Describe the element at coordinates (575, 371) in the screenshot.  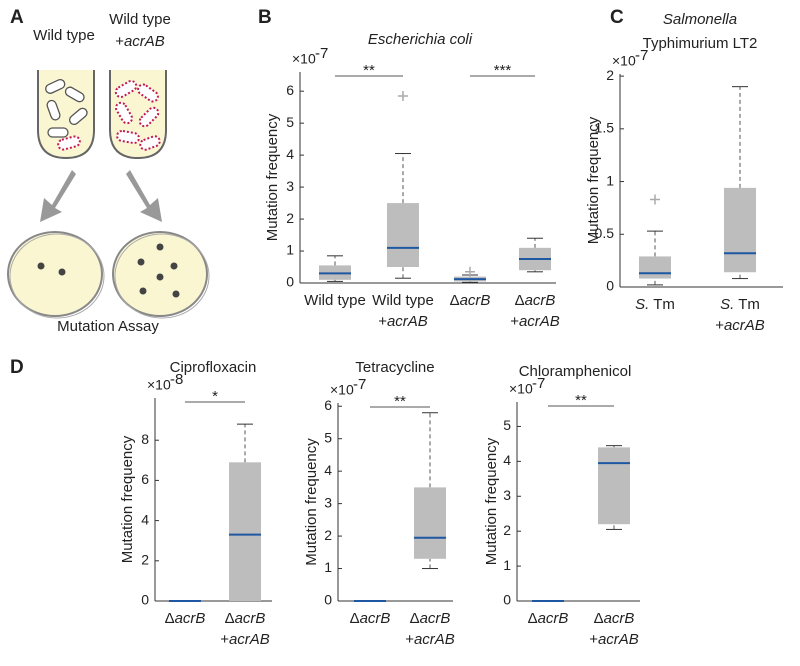
I see `chart-title: Chloramphenicol` at that location.